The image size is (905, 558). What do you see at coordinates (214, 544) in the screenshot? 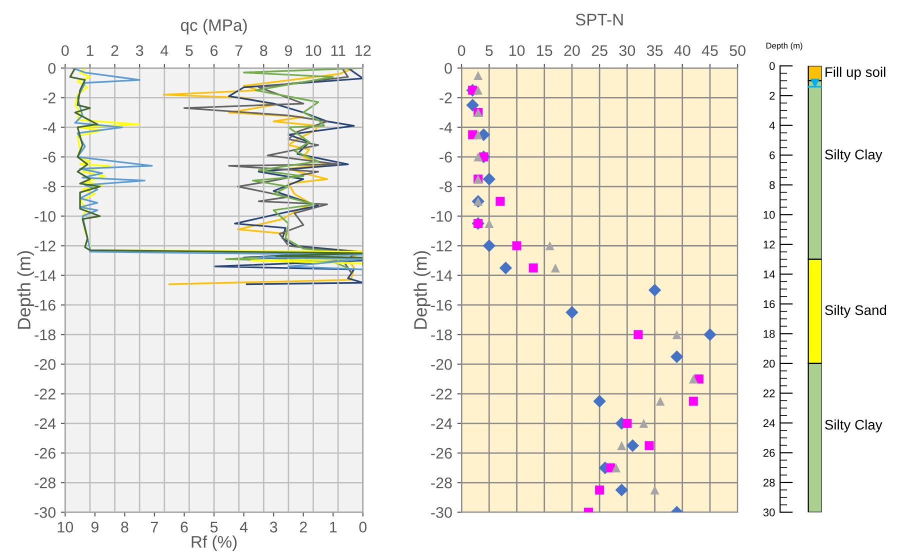
I see `x-axis-title: Rf (%)` at bounding box center [214, 544].